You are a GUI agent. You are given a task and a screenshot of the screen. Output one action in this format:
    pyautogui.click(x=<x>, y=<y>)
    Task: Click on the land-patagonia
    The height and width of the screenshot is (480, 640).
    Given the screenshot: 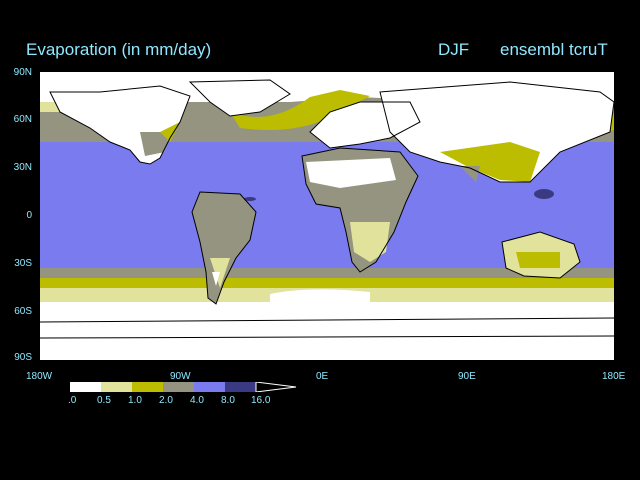 What is the action you would take?
    pyautogui.click(x=216, y=279)
    